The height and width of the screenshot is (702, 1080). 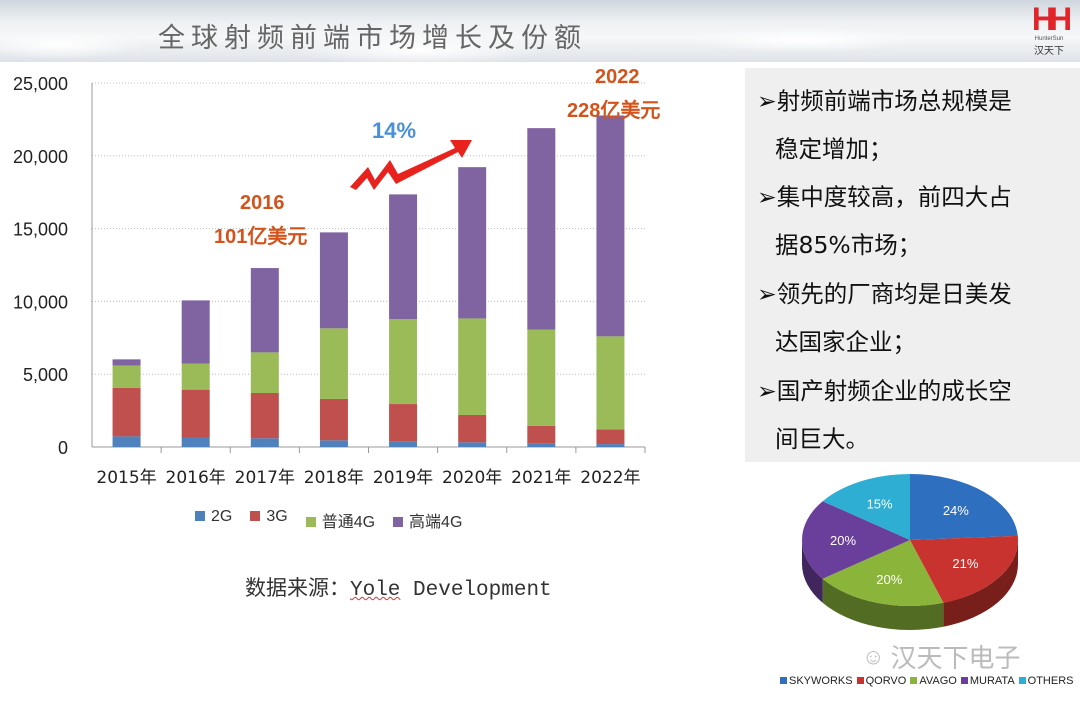 I want to click on pie-legend-item: QORVO, so click(x=881, y=681).